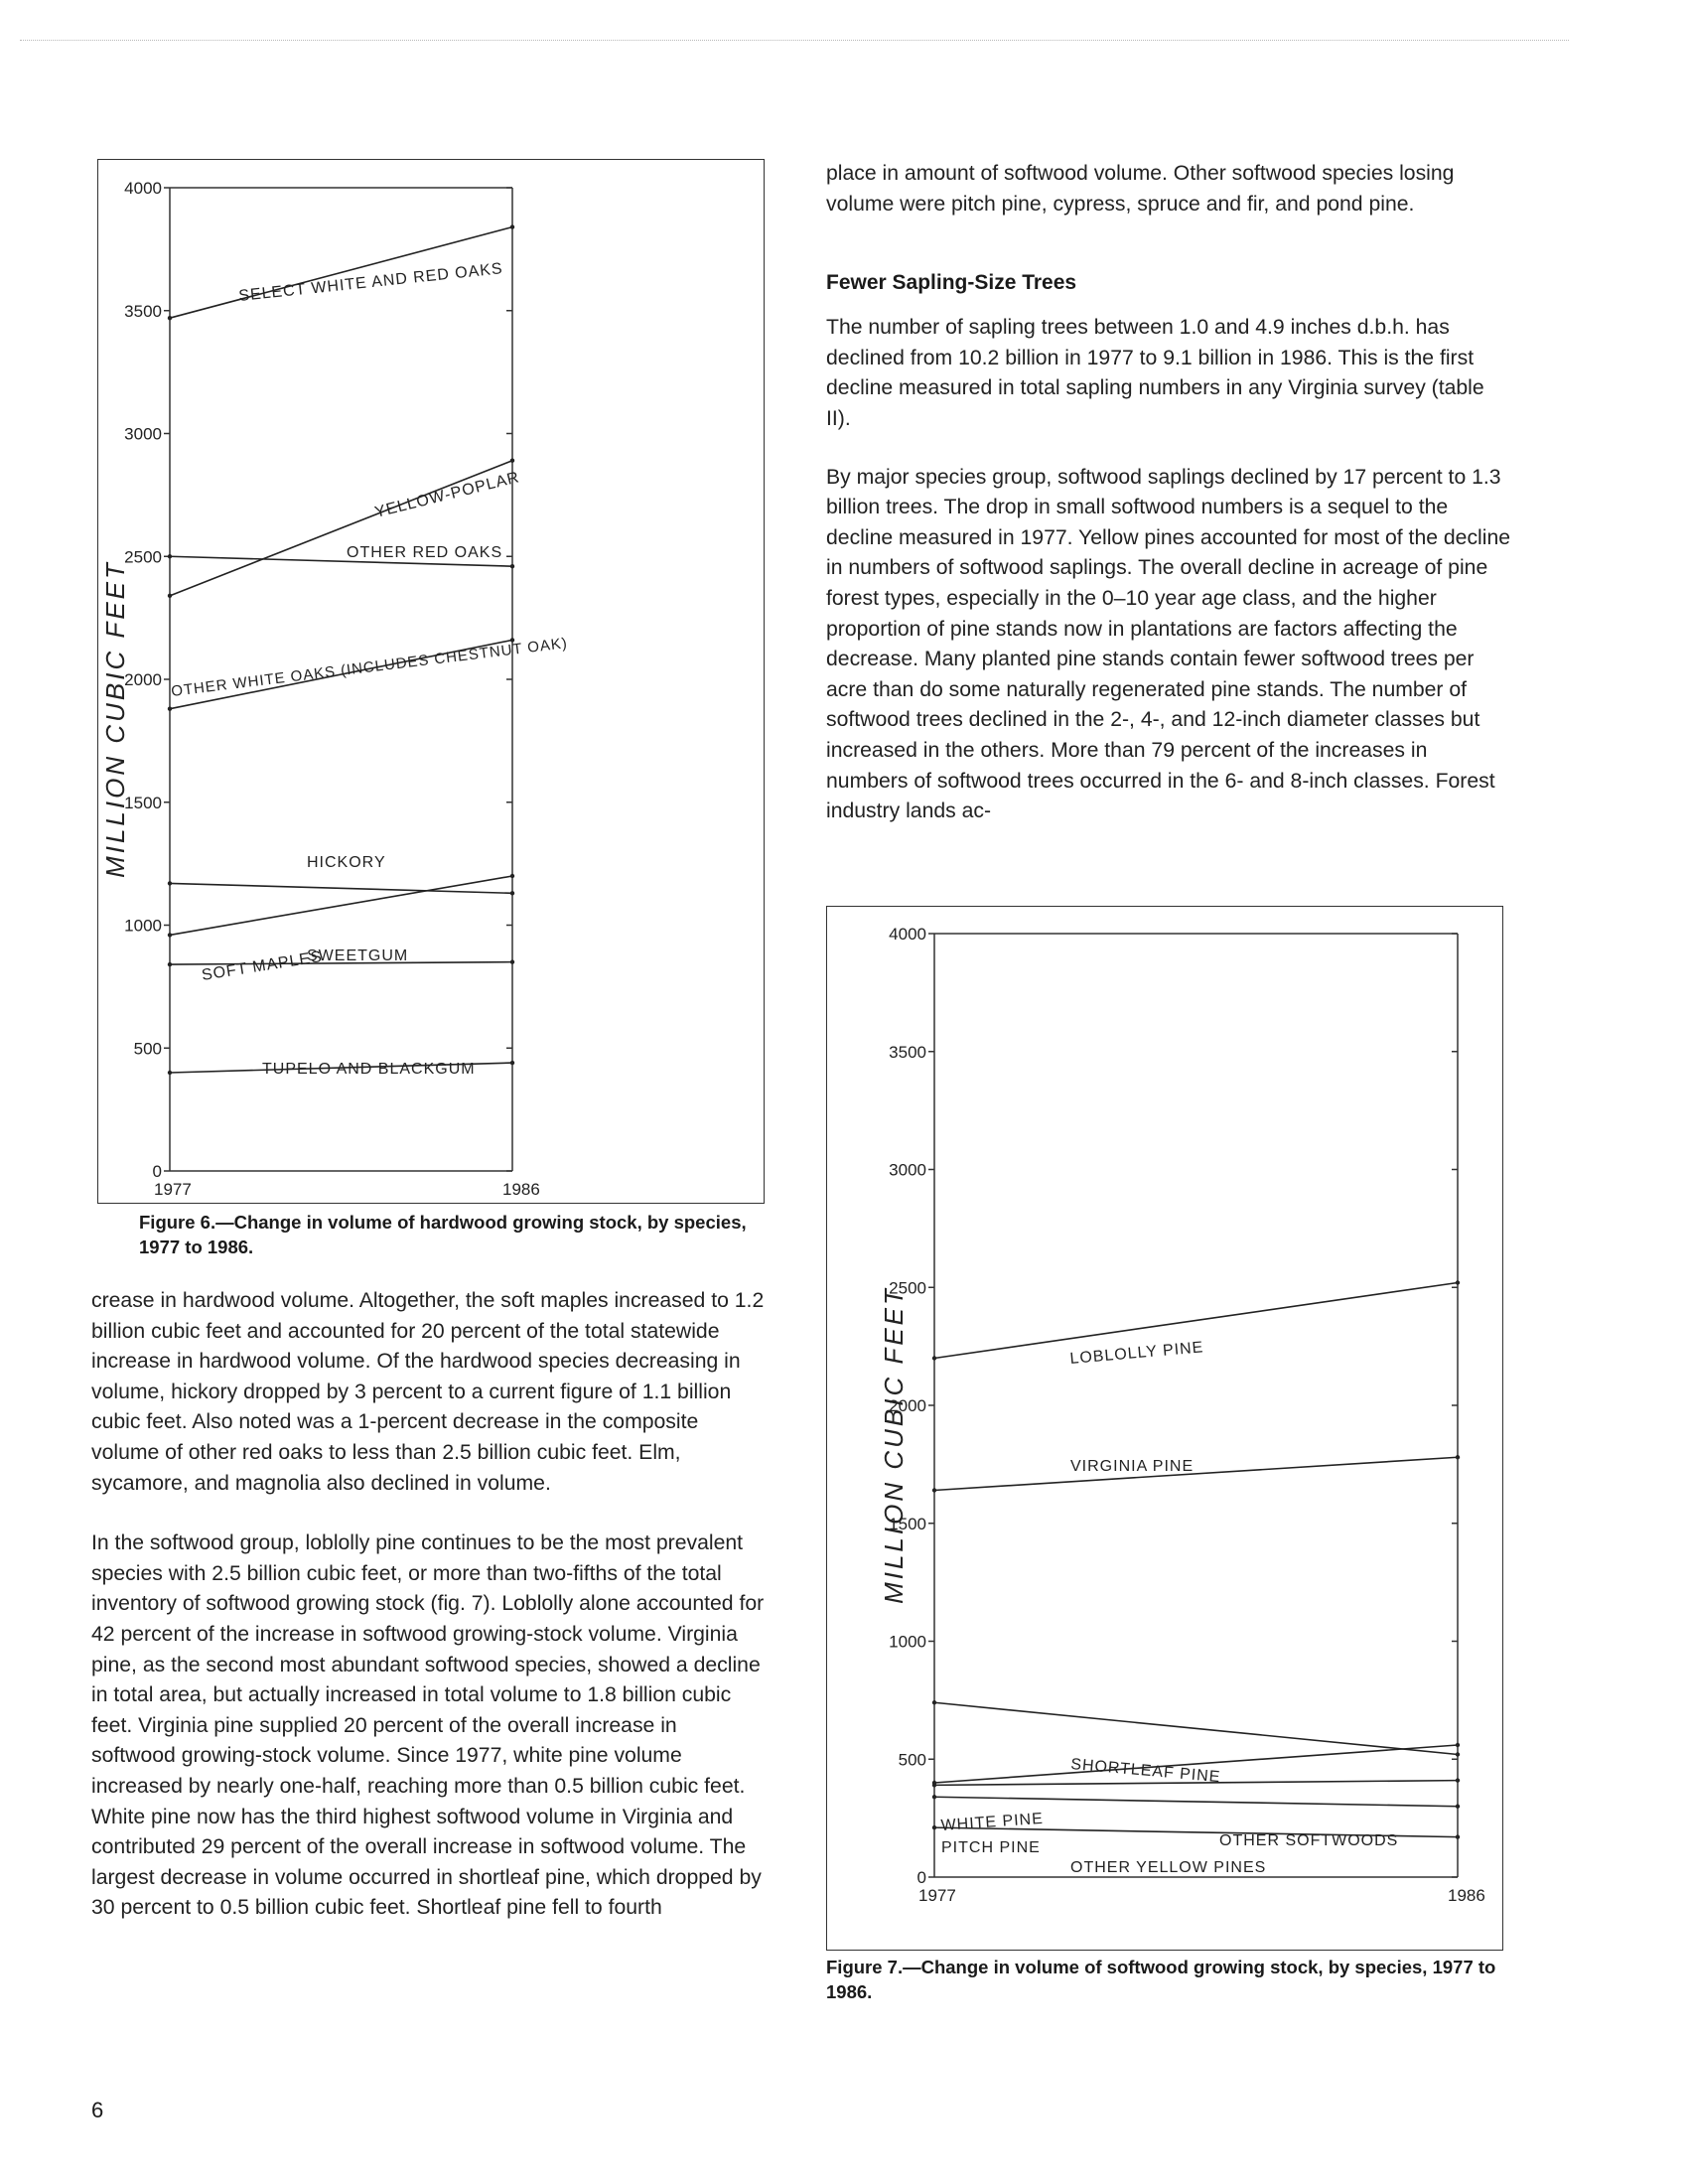 The height and width of the screenshot is (2184, 1688). What do you see at coordinates (346, 862) in the screenshot?
I see `fig6-series-label: HICKORY` at bounding box center [346, 862].